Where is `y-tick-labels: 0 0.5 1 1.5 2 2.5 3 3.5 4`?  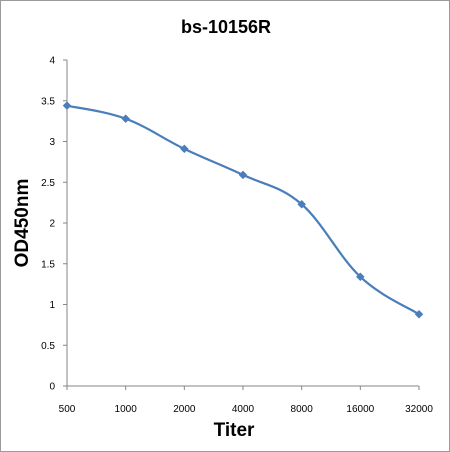
y-tick-labels: 0 0.5 1 1.5 2 2.5 3 3.5 4 is located at coordinates (54, 224).